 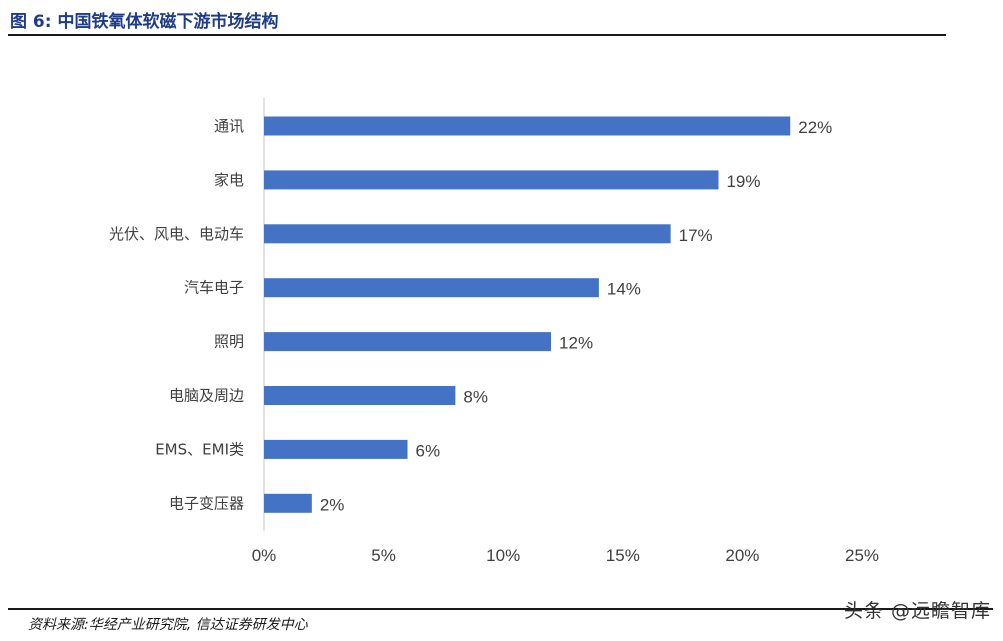 What do you see at coordinates (428, 450) in the screenshot?
I see `data-label: 6%` at bounding box center [428, 450].